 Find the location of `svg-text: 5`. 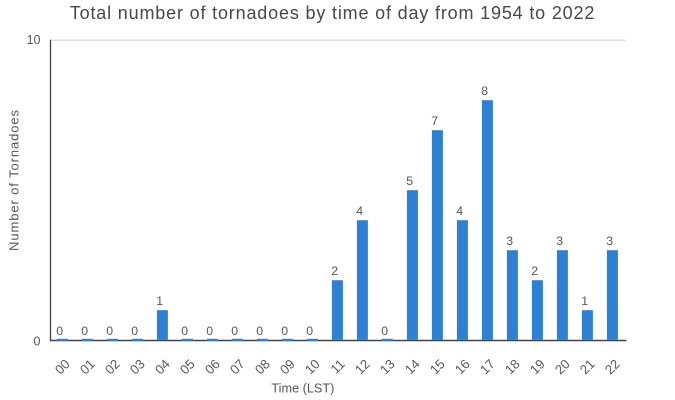

svg-text: 5 is located at coordinates (409, 181).